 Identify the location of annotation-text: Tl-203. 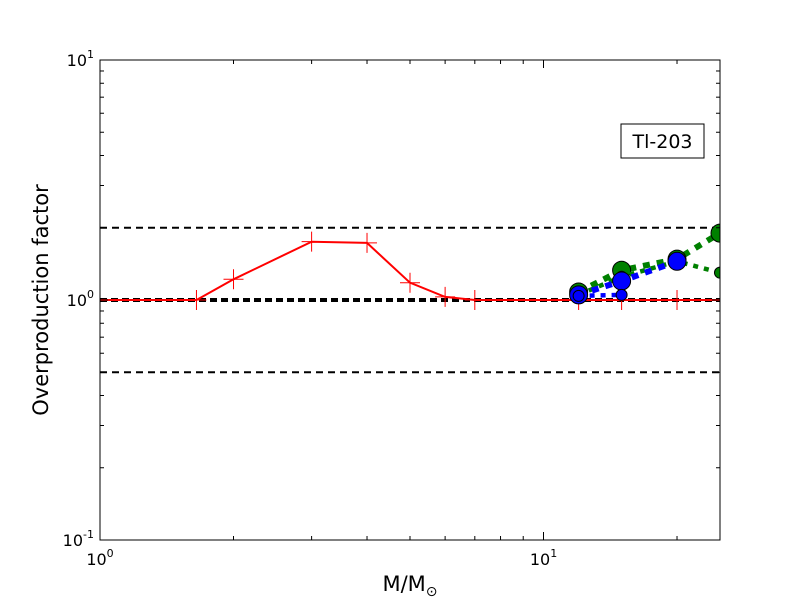
(661, 142).